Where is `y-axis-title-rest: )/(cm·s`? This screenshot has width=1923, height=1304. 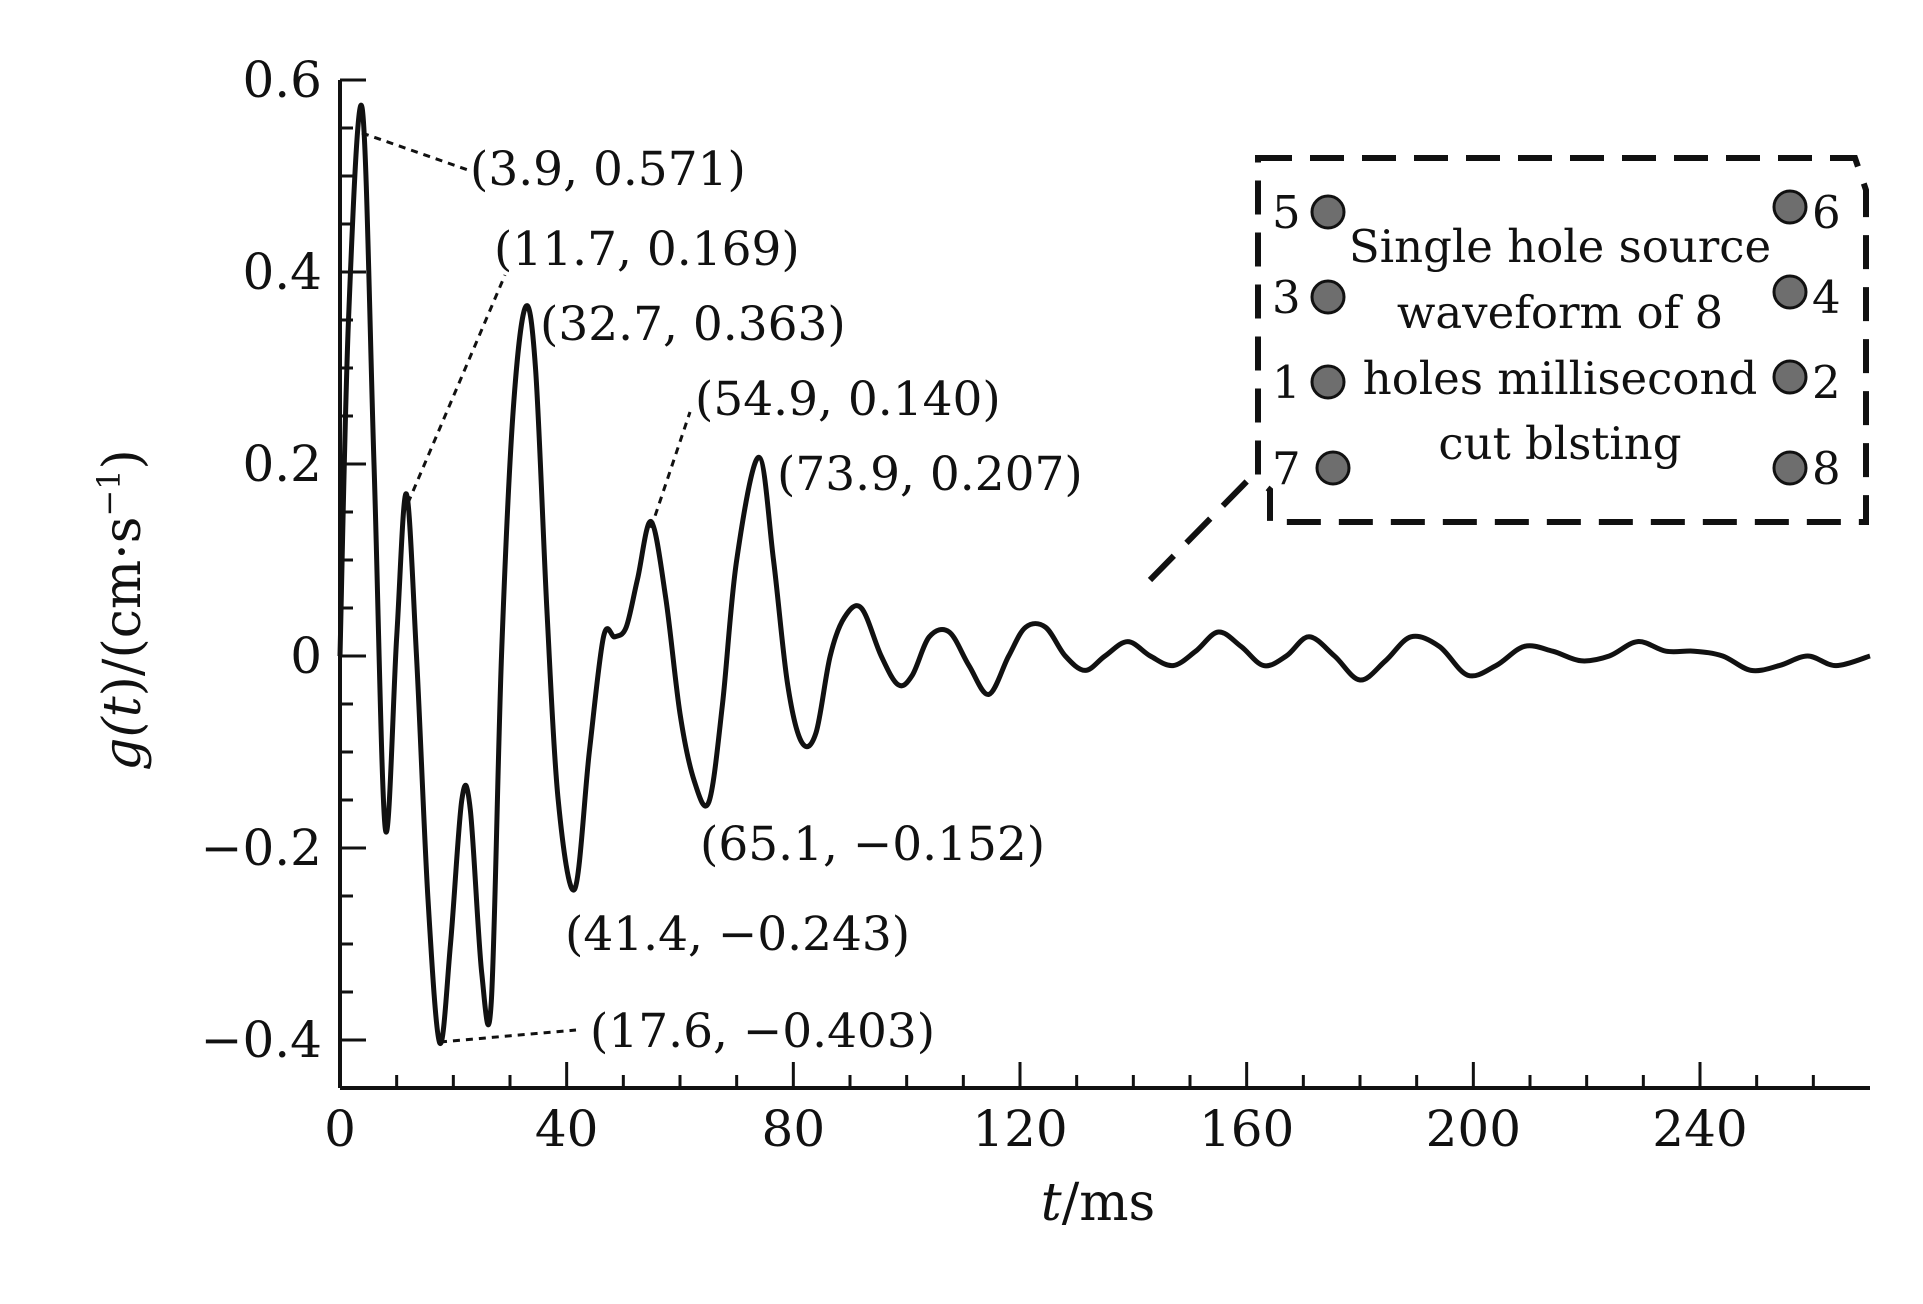 y-axis-title-rest: )/(cm·s is located at coordinates (123, 607).